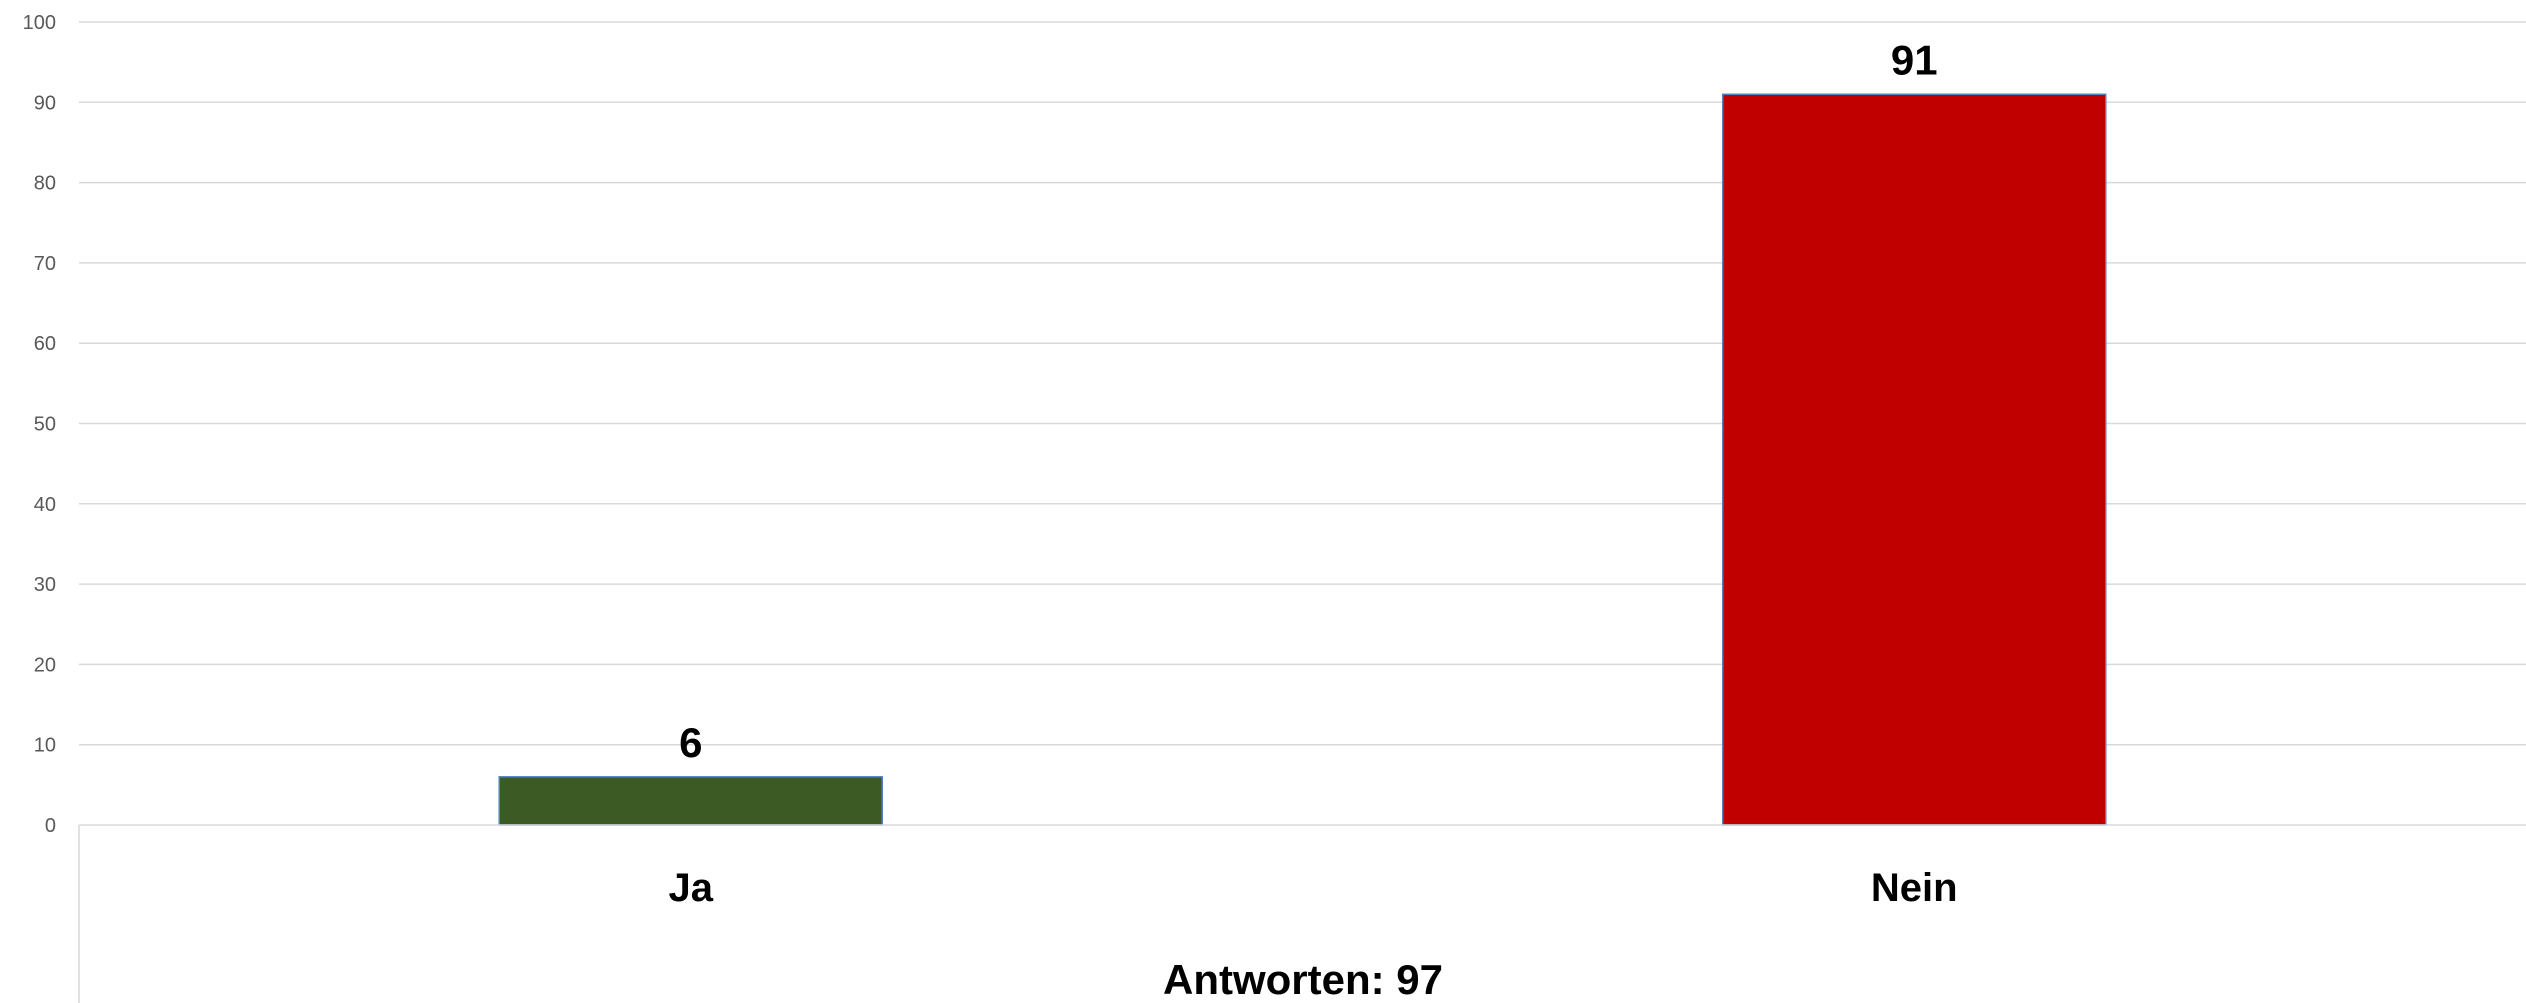 This screenshot has height=1003, width=2526. What do you see at coordinates (1313, 888) in the screenshot?
I see `x-axis-categories: Ja Nein` at bounding box center [1313, 888].